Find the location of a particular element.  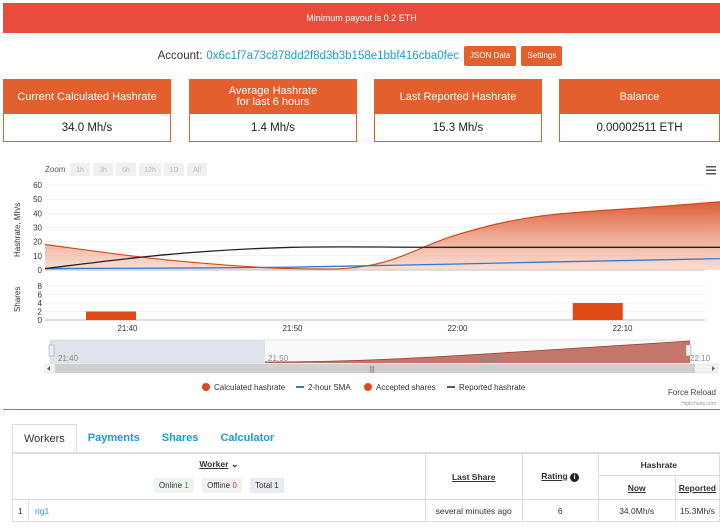

rating-header-cell: Rating i is located at coordinates (560, 476).